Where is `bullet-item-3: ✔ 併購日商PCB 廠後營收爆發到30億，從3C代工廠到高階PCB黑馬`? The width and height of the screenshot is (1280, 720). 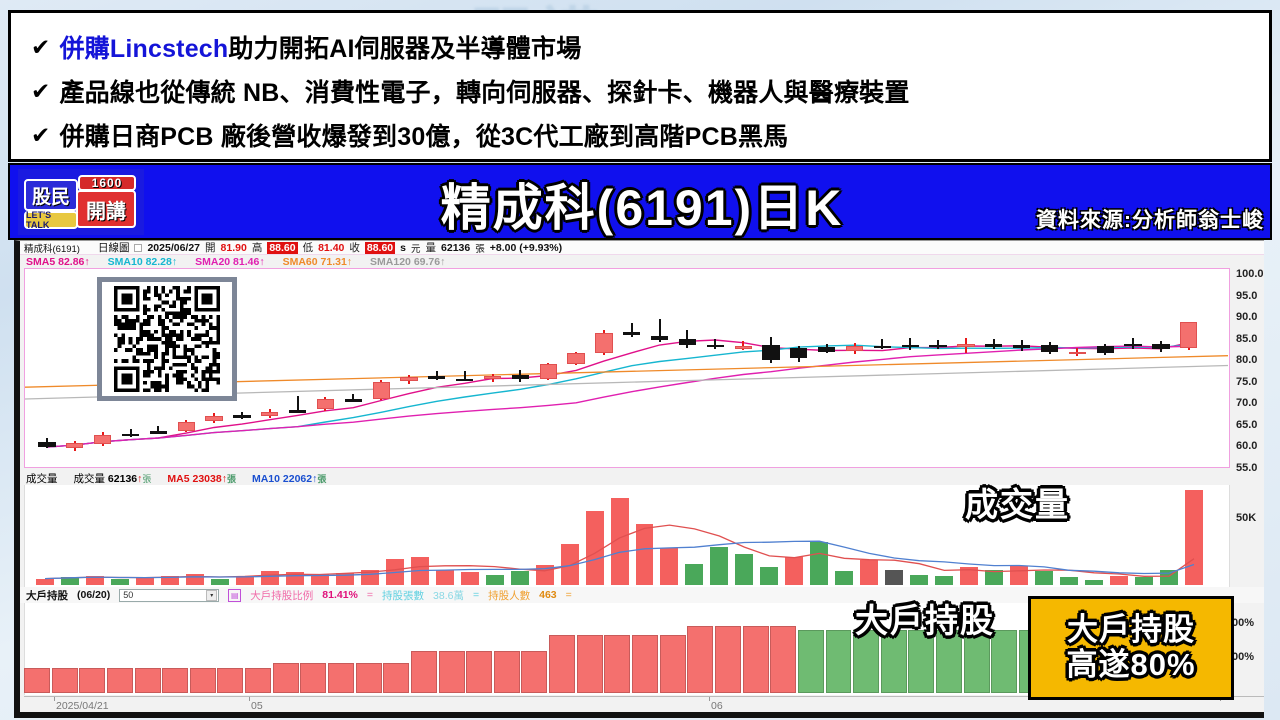 bullet-item-3: ✔ 併購日商PCB 廠後營收爆發到30億，從3C代工廠到高階PCB黑馬 is located at coordinates (640, 135).